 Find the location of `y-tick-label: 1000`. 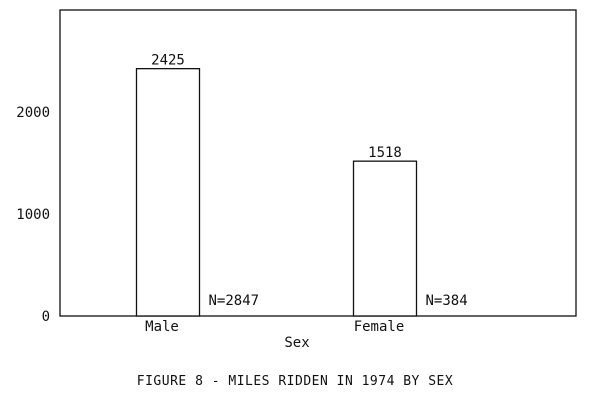

y-tick-label: 1000 is located at coordinates (33, 215).